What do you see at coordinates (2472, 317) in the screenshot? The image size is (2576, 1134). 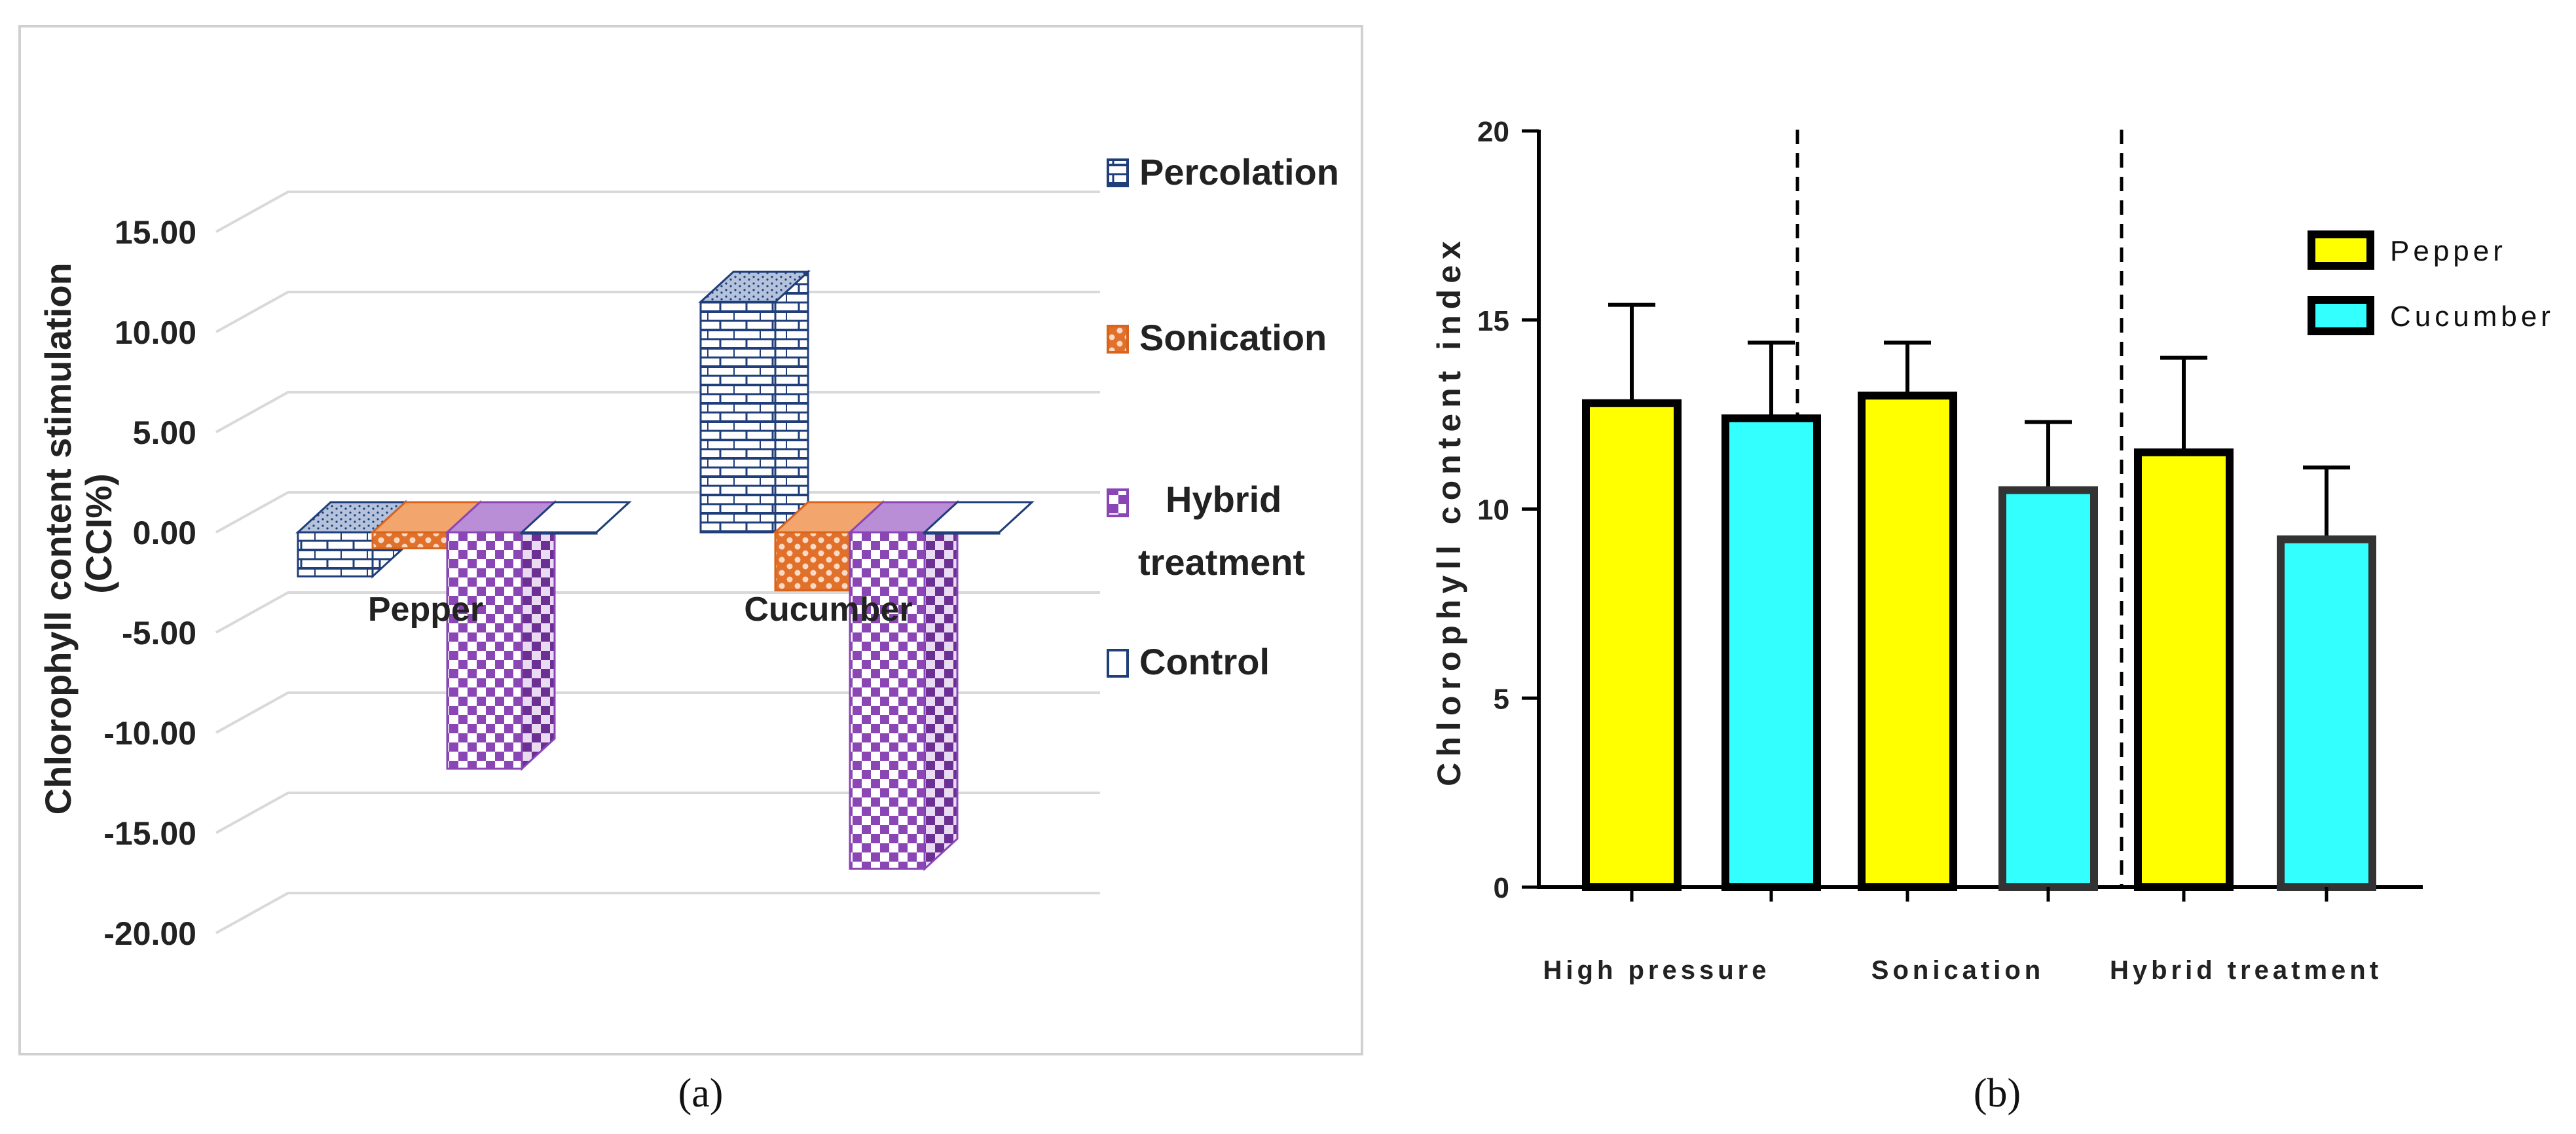 I see `legend-label: Cucumber` at bounding box center [2472, 317].